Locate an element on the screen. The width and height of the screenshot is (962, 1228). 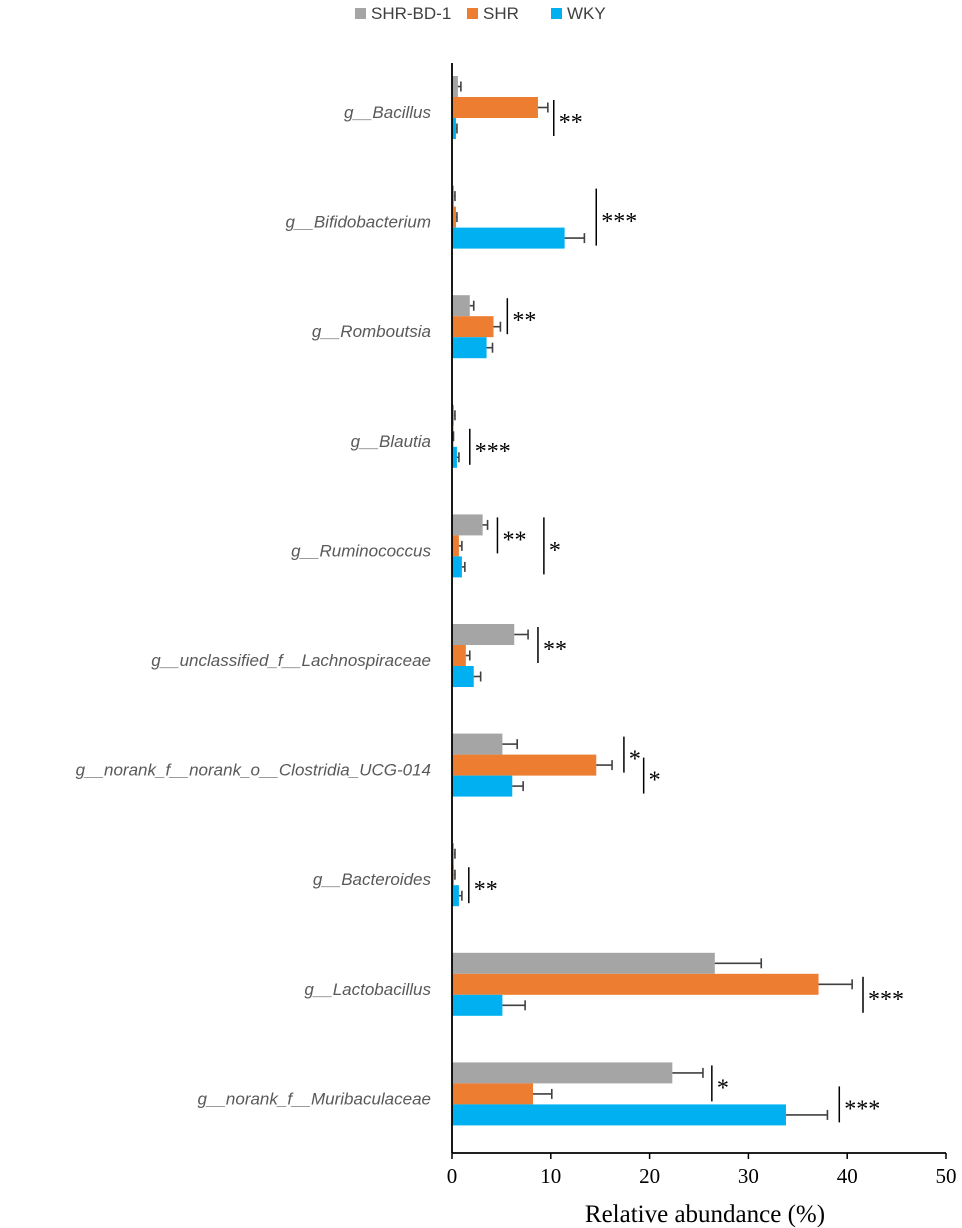
category-label: g__norank_f__Muribaculaceae is located at coordinates (314, 1098).